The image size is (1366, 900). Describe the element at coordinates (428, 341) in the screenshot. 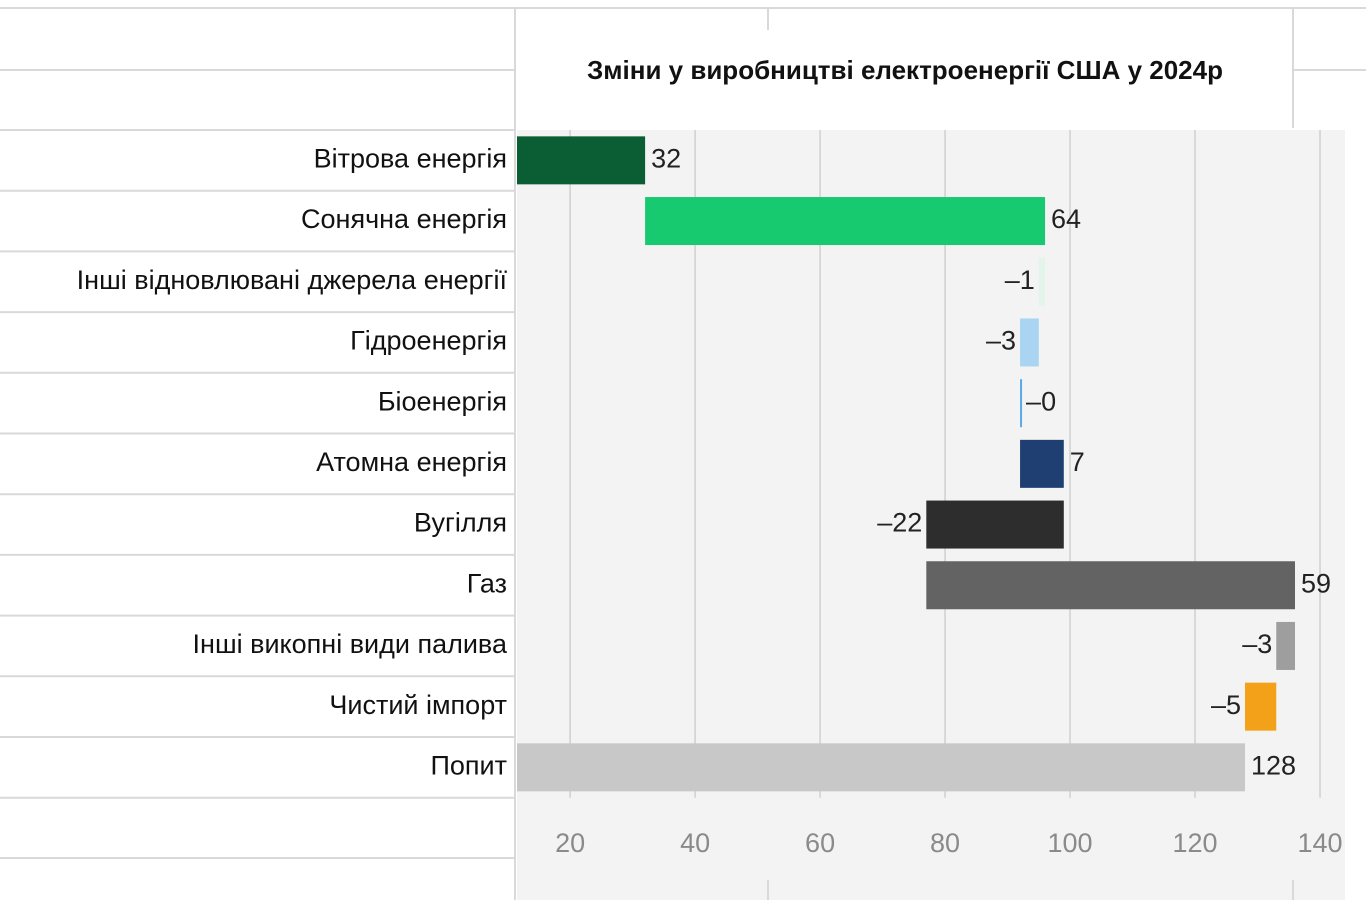

I see `y-tick-label: Гідроенергія` at that location.